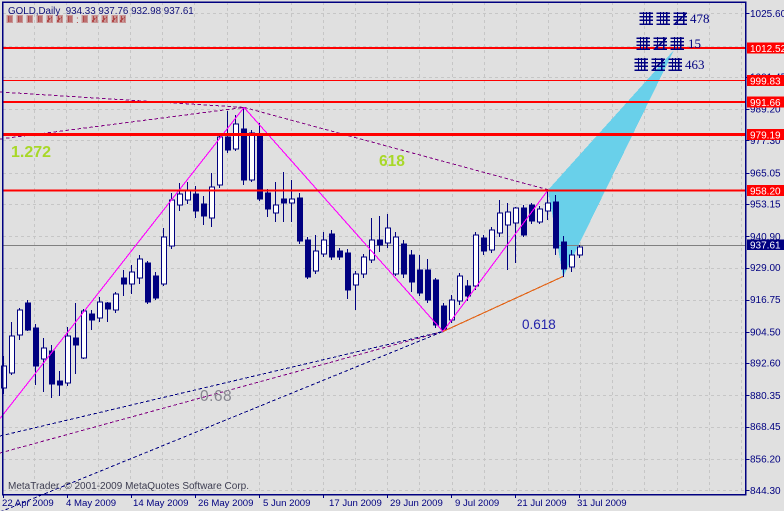 This screenshot has height=511, width=784. Describe the element at coordinates (392, 161) in the screenshot. I see `svg-text: 618` at that location.